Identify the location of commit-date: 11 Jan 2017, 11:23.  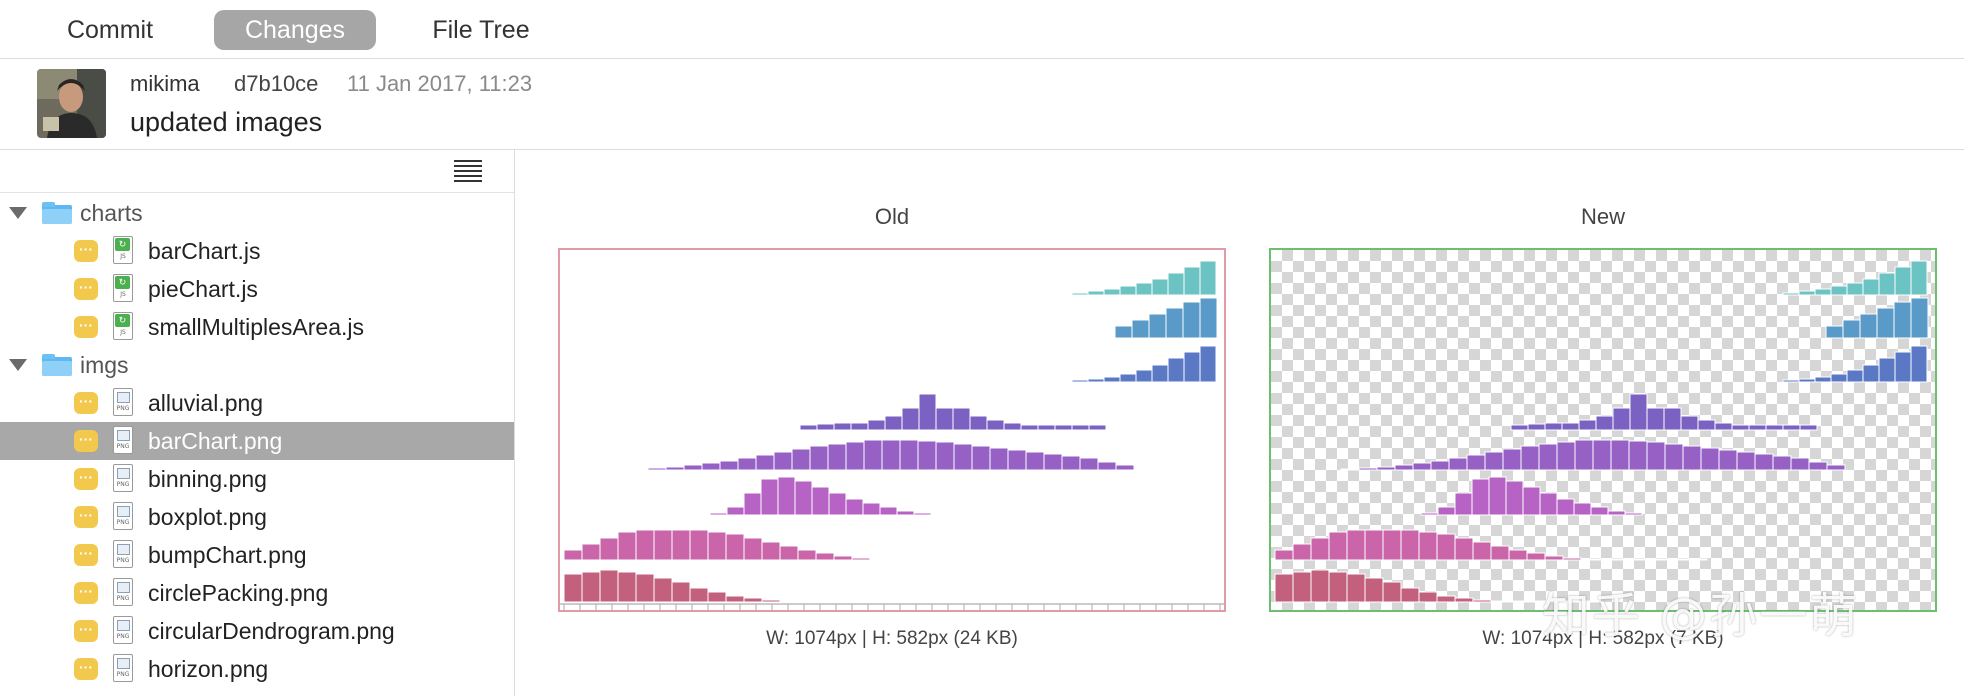
(440, 83).